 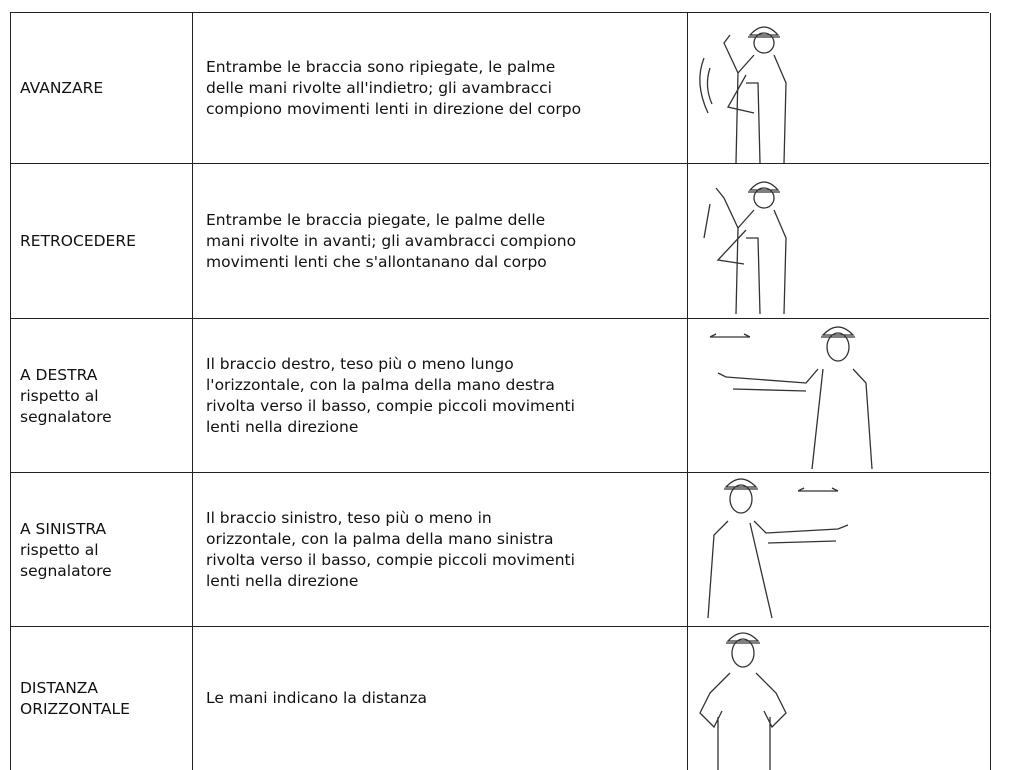 What do you see at coordinates (59, 687) in the screenshot?
I see `label-line: DISTANZA` at bounding box center [59, 687].